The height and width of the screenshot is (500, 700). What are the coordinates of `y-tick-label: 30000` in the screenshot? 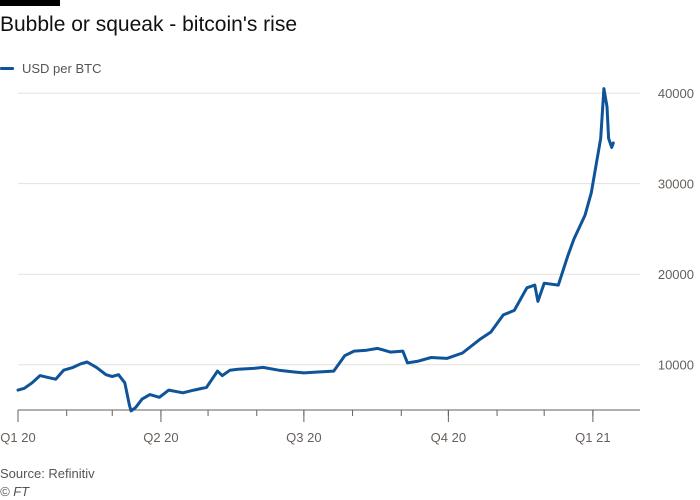 It's located at (676, 184).